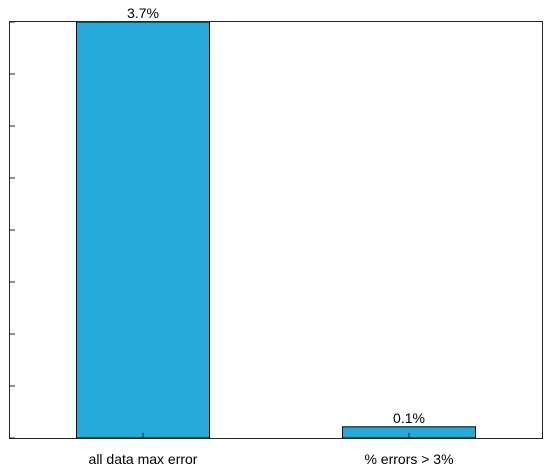 The height and width of the screenshot is (473, 550). I want to click on x-tick-labels-group: all data max error % errors > 3%, so click(271, 459).